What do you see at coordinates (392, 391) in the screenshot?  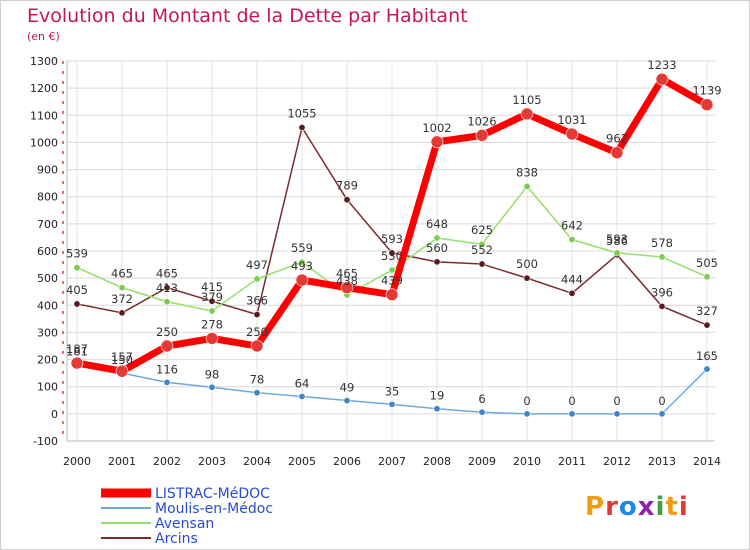 I see `data-label: 35` at bounding box center [392, 391].